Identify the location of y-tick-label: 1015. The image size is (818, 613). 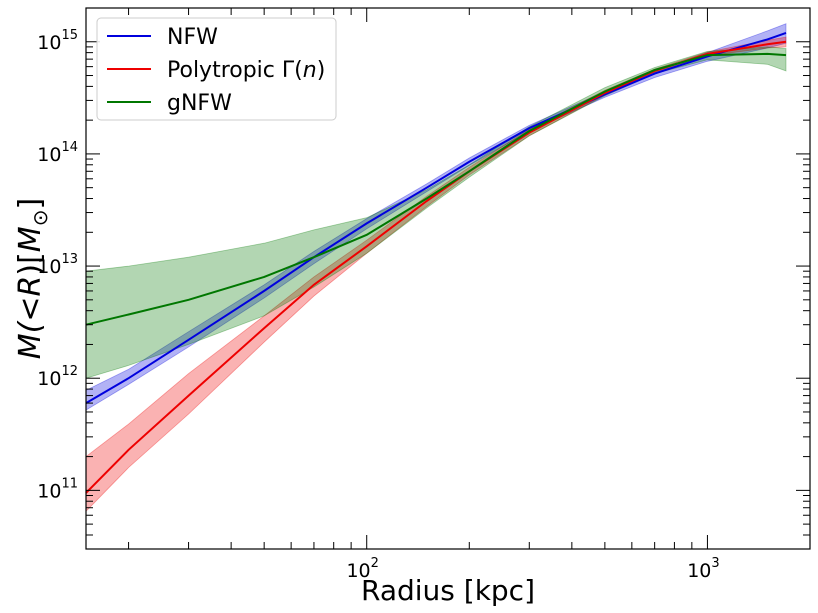
(57, 41).